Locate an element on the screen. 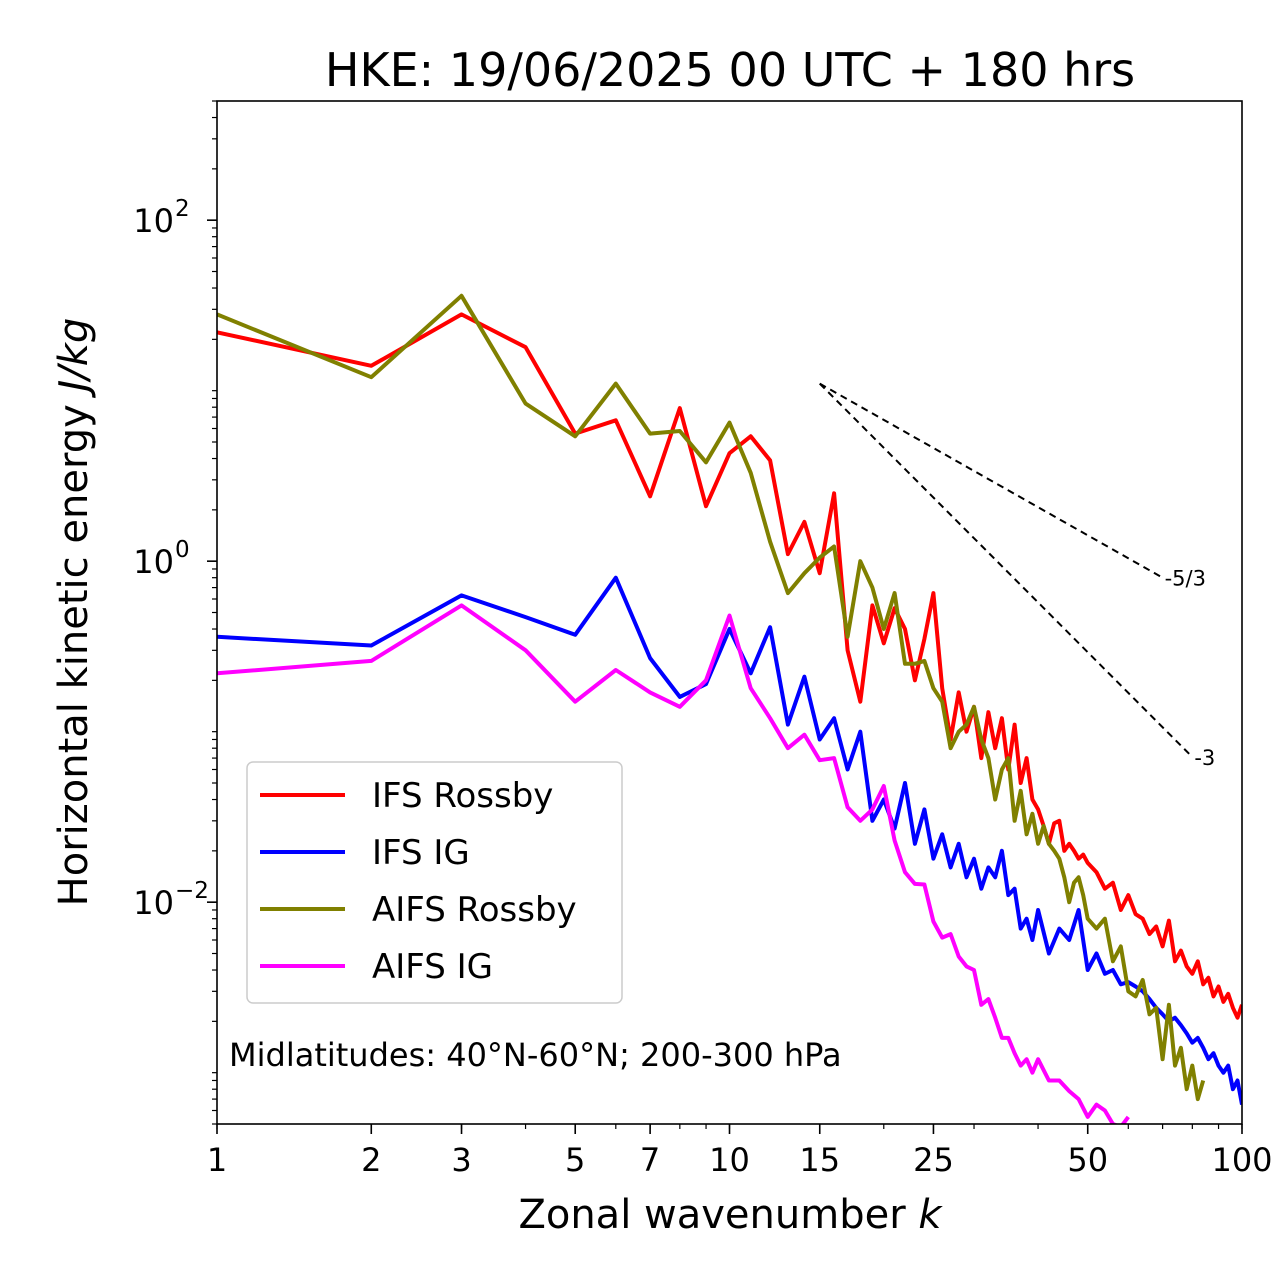 Image resolution: width=1280 pixels, height=1288 pixels. x-tick-label: 25 is located at coordinates (933, 1160).